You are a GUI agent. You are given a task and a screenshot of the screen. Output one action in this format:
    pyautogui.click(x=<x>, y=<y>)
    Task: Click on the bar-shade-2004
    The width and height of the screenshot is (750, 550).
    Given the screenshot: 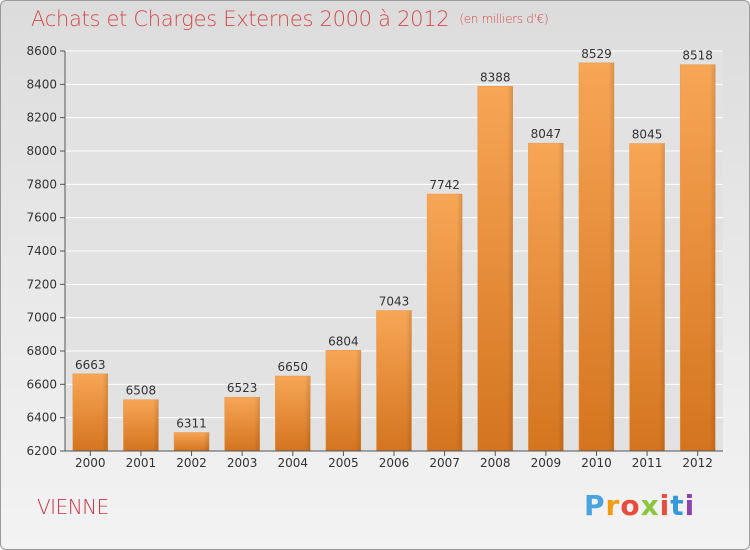 What is the action you would take?
    pyautogui.click(x=293, y=413)
    